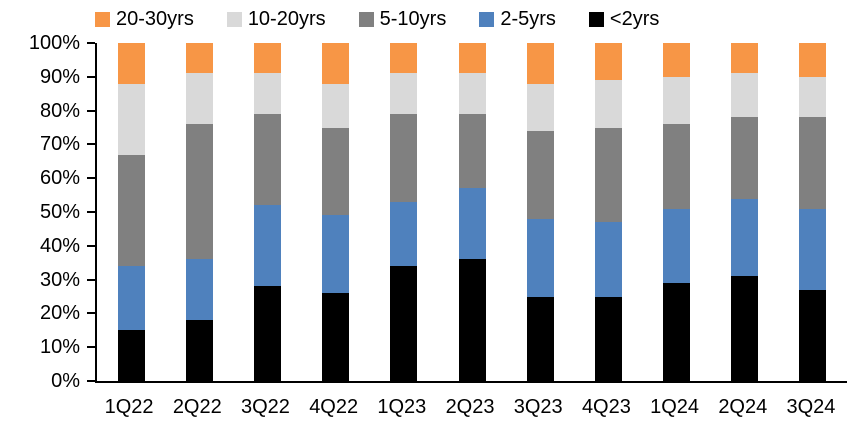 This screenshot has height=431, width=852. I want to click on bar-slot-4q22, so click(336, 212).